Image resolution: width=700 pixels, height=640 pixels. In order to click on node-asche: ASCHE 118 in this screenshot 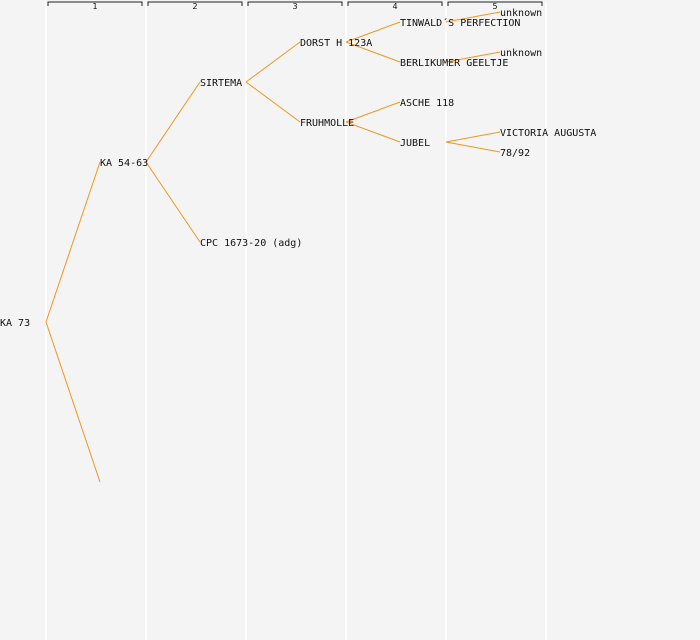, I will do `click(427, 103)`.